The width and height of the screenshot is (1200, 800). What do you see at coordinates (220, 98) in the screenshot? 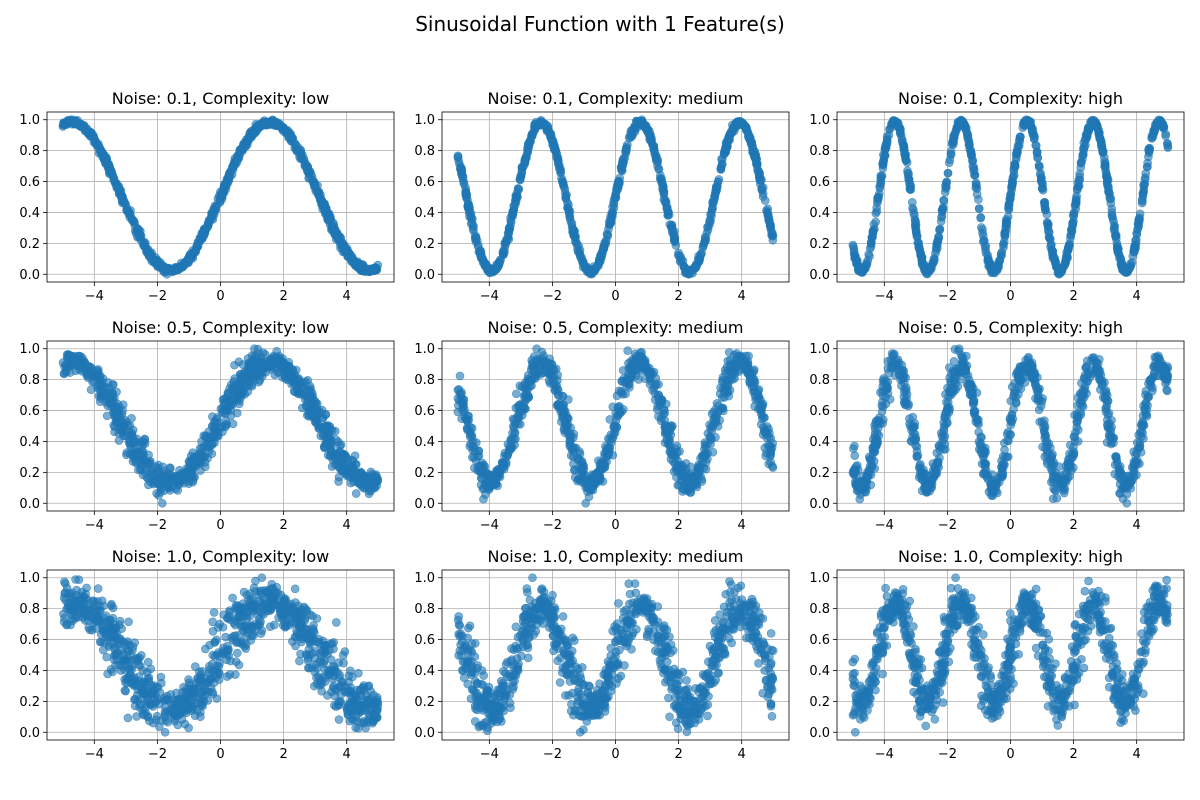
I see `subplot-title: Noise: 0.1, Complexity: low` at bounding box center [220, 98].